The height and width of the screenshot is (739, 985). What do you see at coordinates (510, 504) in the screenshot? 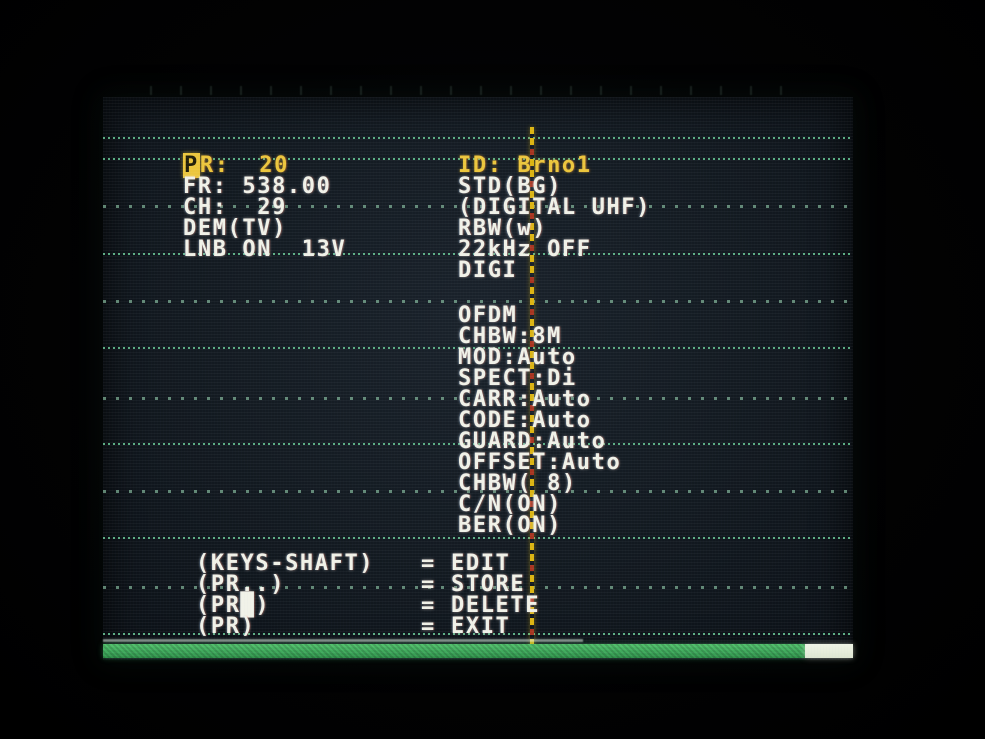
I see `field-cn: C/N(ON)` at bounding box center [510, 504].